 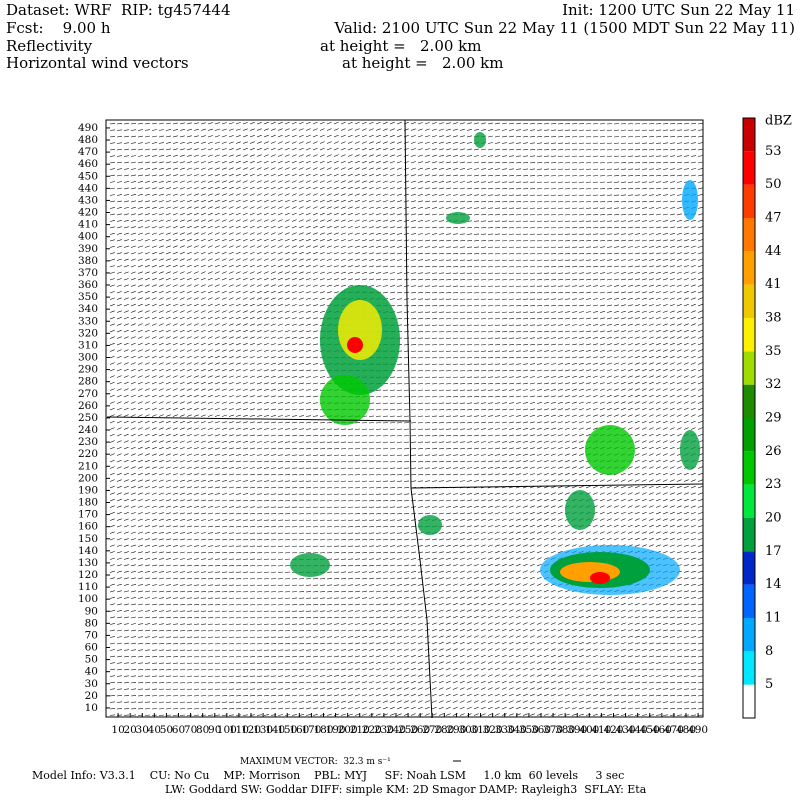 I want to click on y-tick-label: 330, so click(x=88, y=321).